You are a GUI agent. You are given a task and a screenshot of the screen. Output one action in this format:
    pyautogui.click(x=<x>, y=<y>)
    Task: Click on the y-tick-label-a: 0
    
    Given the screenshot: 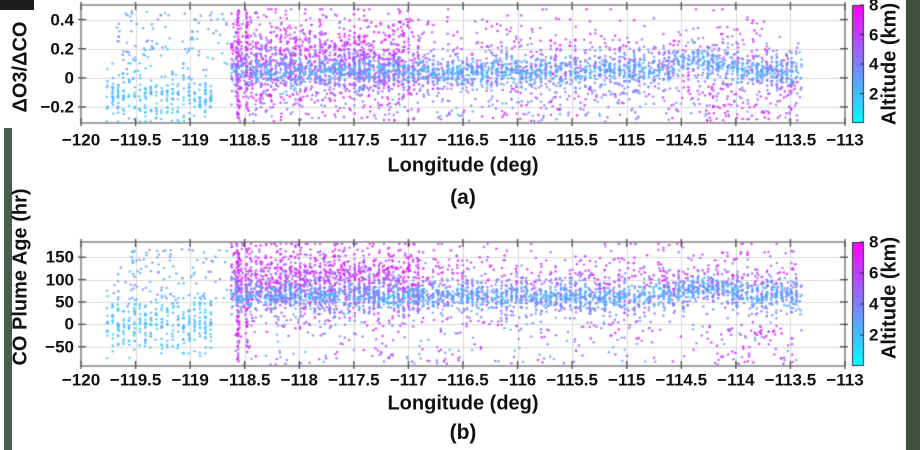 What is the action you would take?
    pyautogui.click(x=69, y=78)
    